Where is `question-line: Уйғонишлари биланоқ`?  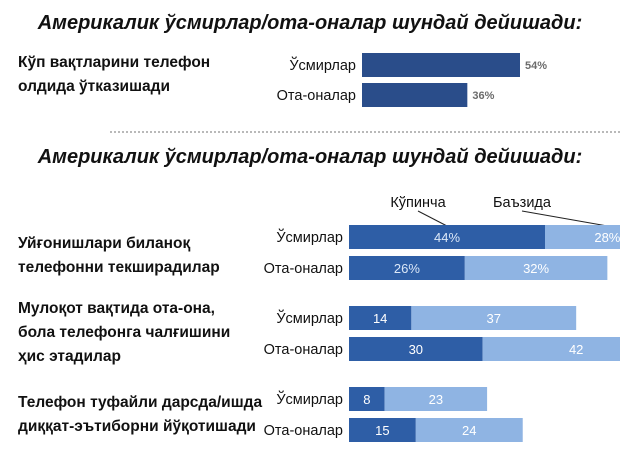 question-line: Уйғонишлари биланоқ is located at coordinates (104, 243).